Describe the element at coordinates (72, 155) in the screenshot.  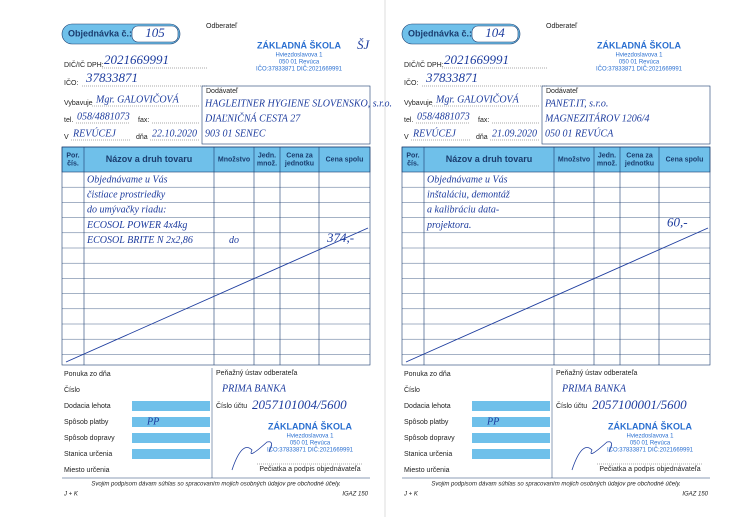
I see `column-header: Por.` at that location.